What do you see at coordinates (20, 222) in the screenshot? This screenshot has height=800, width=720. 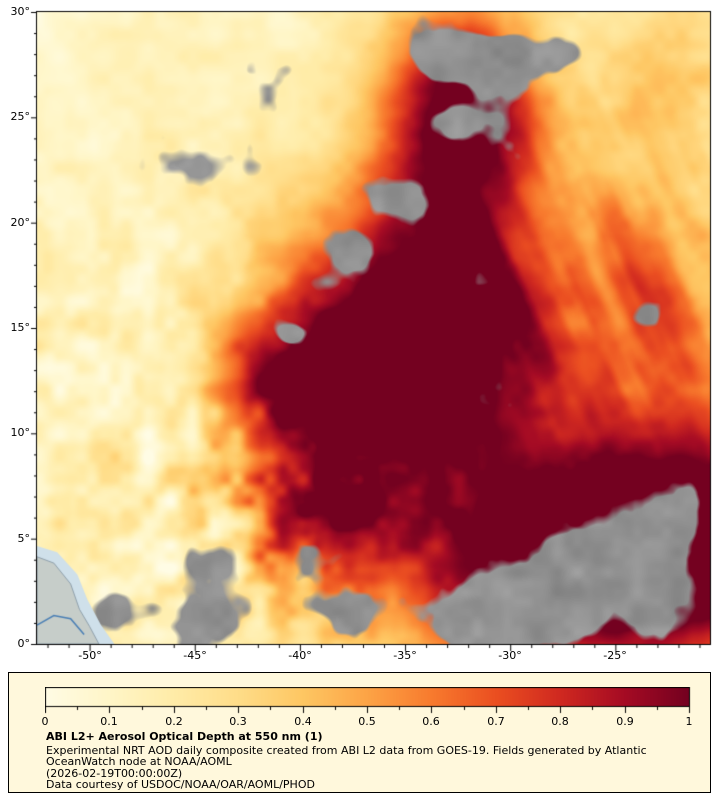 I see `lat-tick-20: 20°` at bounding box center [20, 222].